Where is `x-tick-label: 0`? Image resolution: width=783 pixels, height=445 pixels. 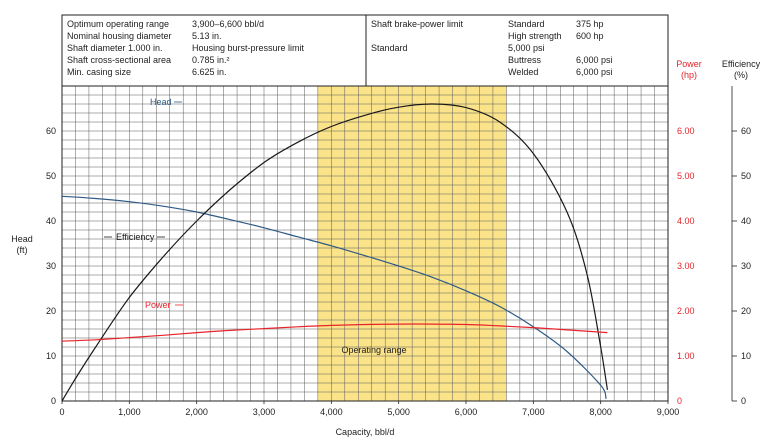
x-tick-label: 0 is located at coordinates (61, 412).